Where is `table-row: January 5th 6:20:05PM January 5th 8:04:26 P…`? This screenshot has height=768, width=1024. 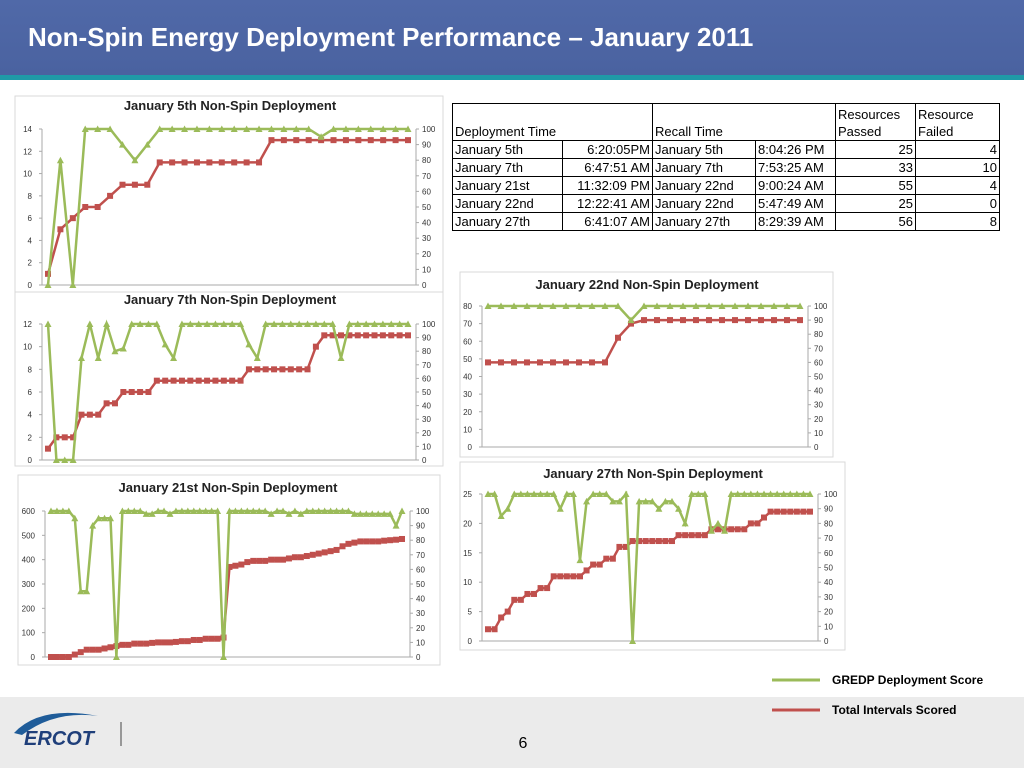
table-row: January 5th 6:20:05PM January 5th 8:04:26 P… is located at coordinates (726, 149).